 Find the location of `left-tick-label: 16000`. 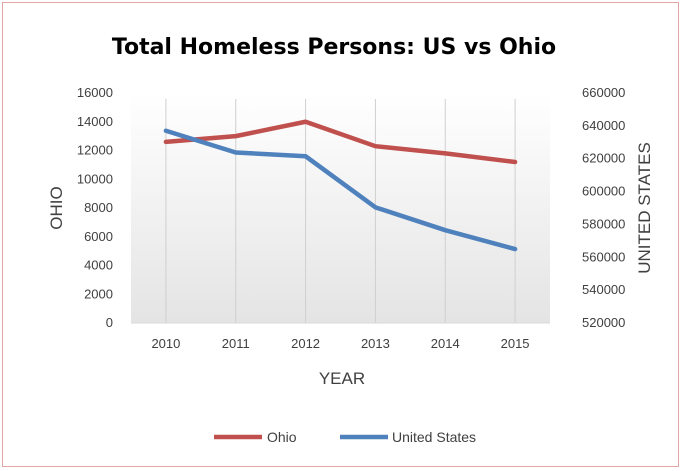

left-tick-label: 16000 is located at coordinates (95, 92).